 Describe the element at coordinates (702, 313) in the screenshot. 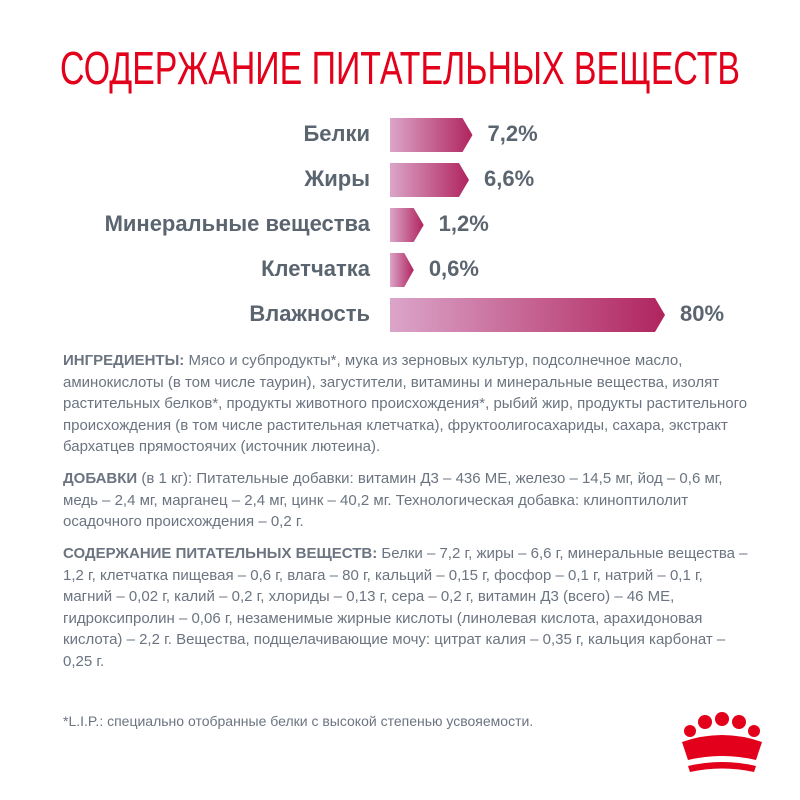

I see `value-label: 80%` at that location.